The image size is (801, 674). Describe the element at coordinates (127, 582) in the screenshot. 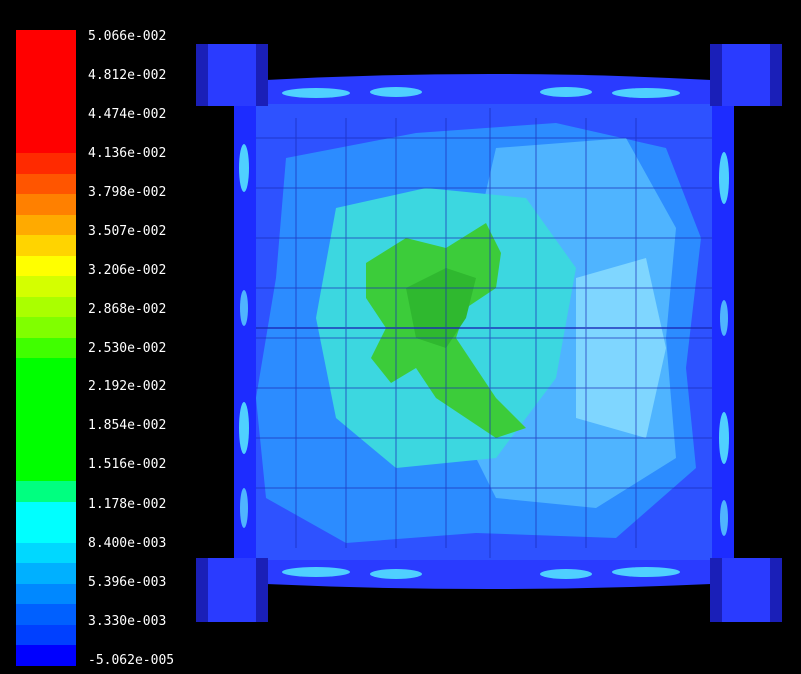

I see `legend-label: 5.396e-003` at that location.